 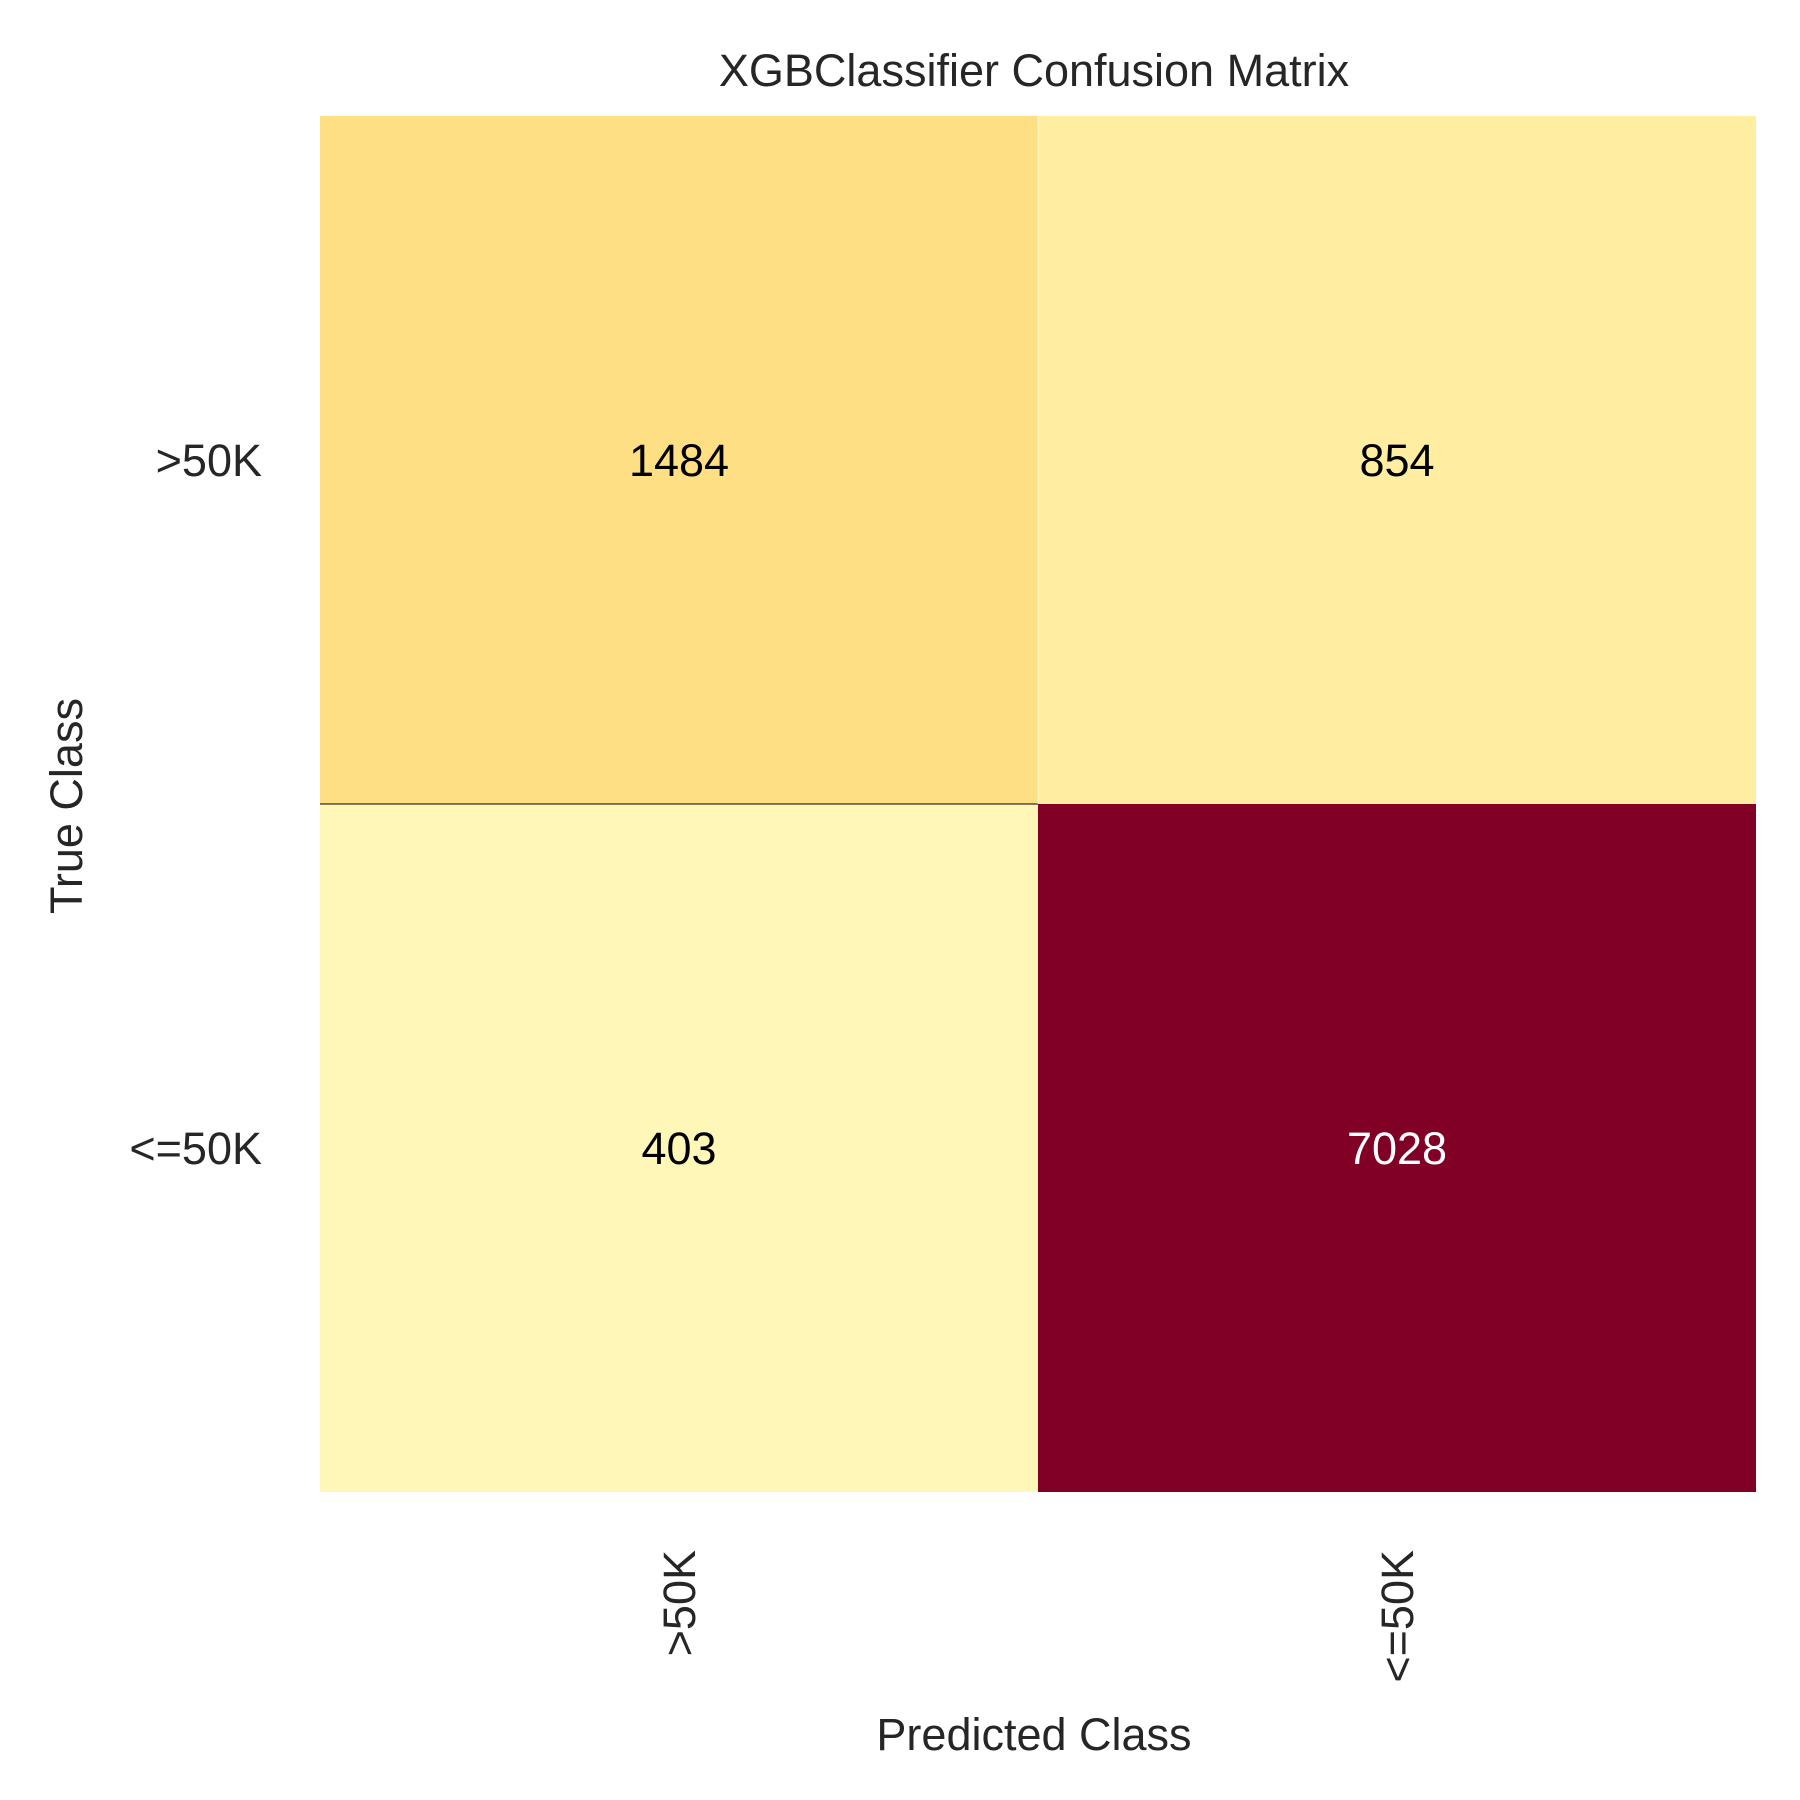 What do you see at coordinates (1397, 1616) in the screenshot?
I see `x-tick-label-1: <=50K` at bounding box center [1397, 1616].